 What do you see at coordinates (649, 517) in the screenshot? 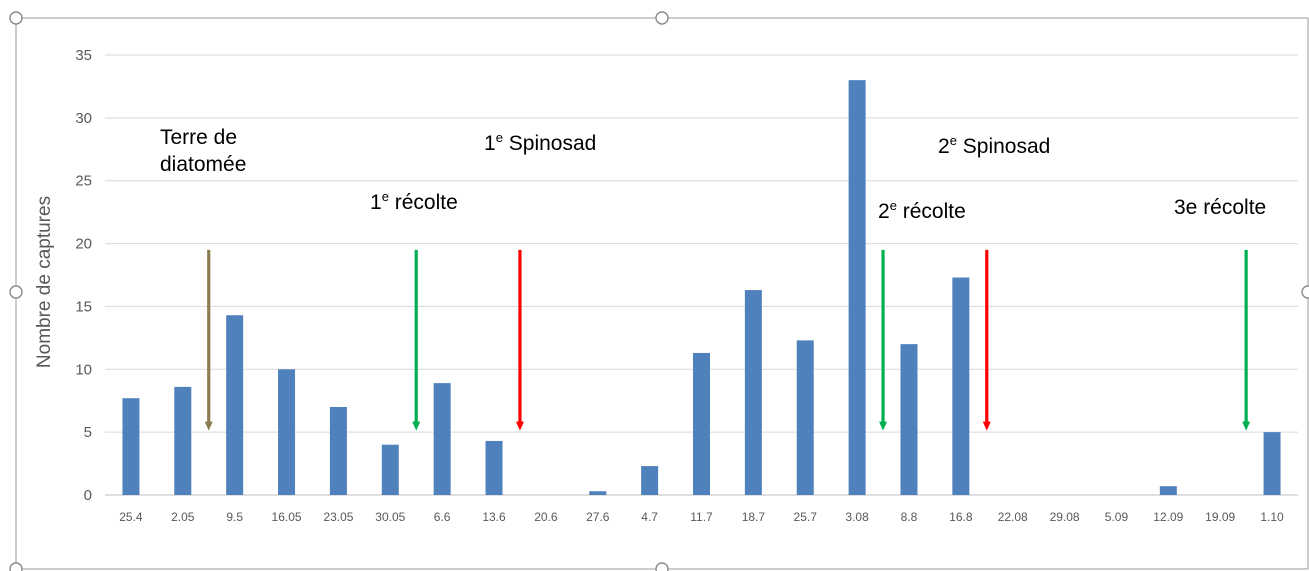
I see `x-tick-label: 4.7` at bounding box center [649, 517].